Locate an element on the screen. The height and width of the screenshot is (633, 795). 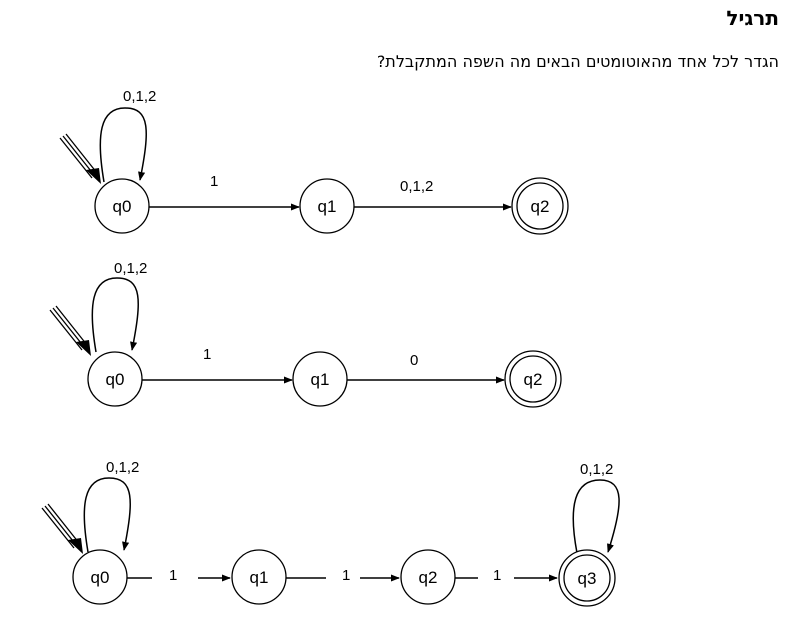
exercise-title: תרגיל is located at coordinates (752, 18).